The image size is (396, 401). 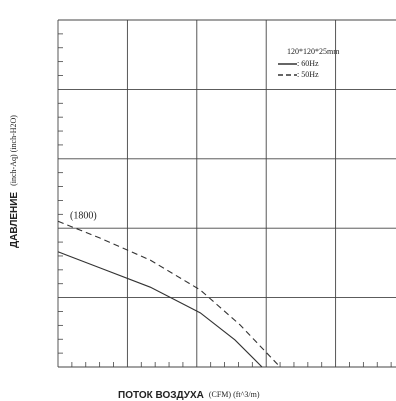 What do you see at coordinates (161, 395) in the screenshot?
I see `x-label-main: ПОТОК ВОЗДУХА` at bounding box center [161, 395].